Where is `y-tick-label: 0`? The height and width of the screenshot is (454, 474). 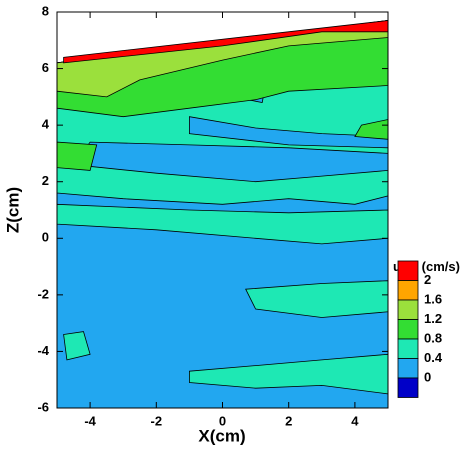 y-tick-label: 0 is located at coordinates (45, 237).